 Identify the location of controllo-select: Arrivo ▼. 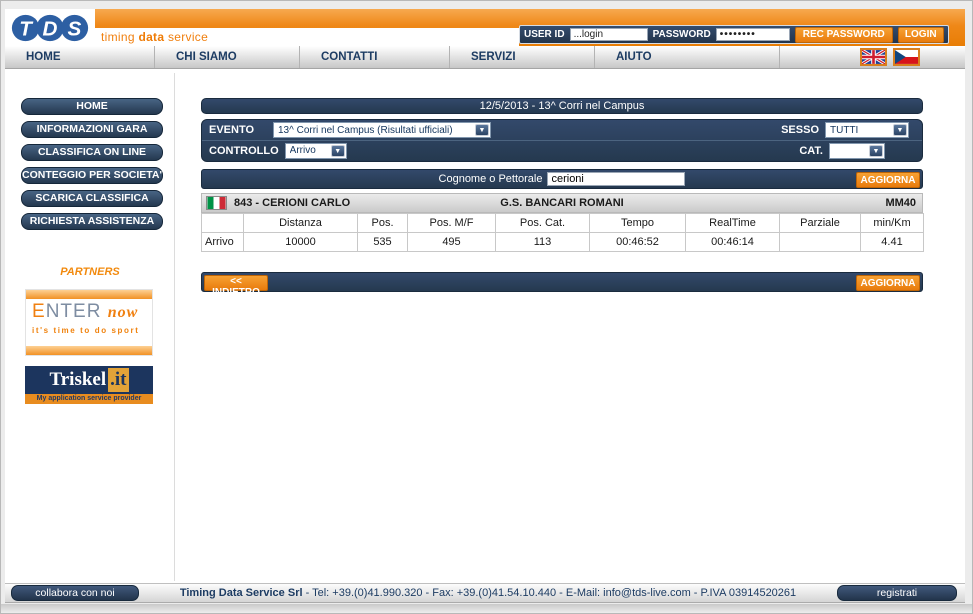
(315, 150).